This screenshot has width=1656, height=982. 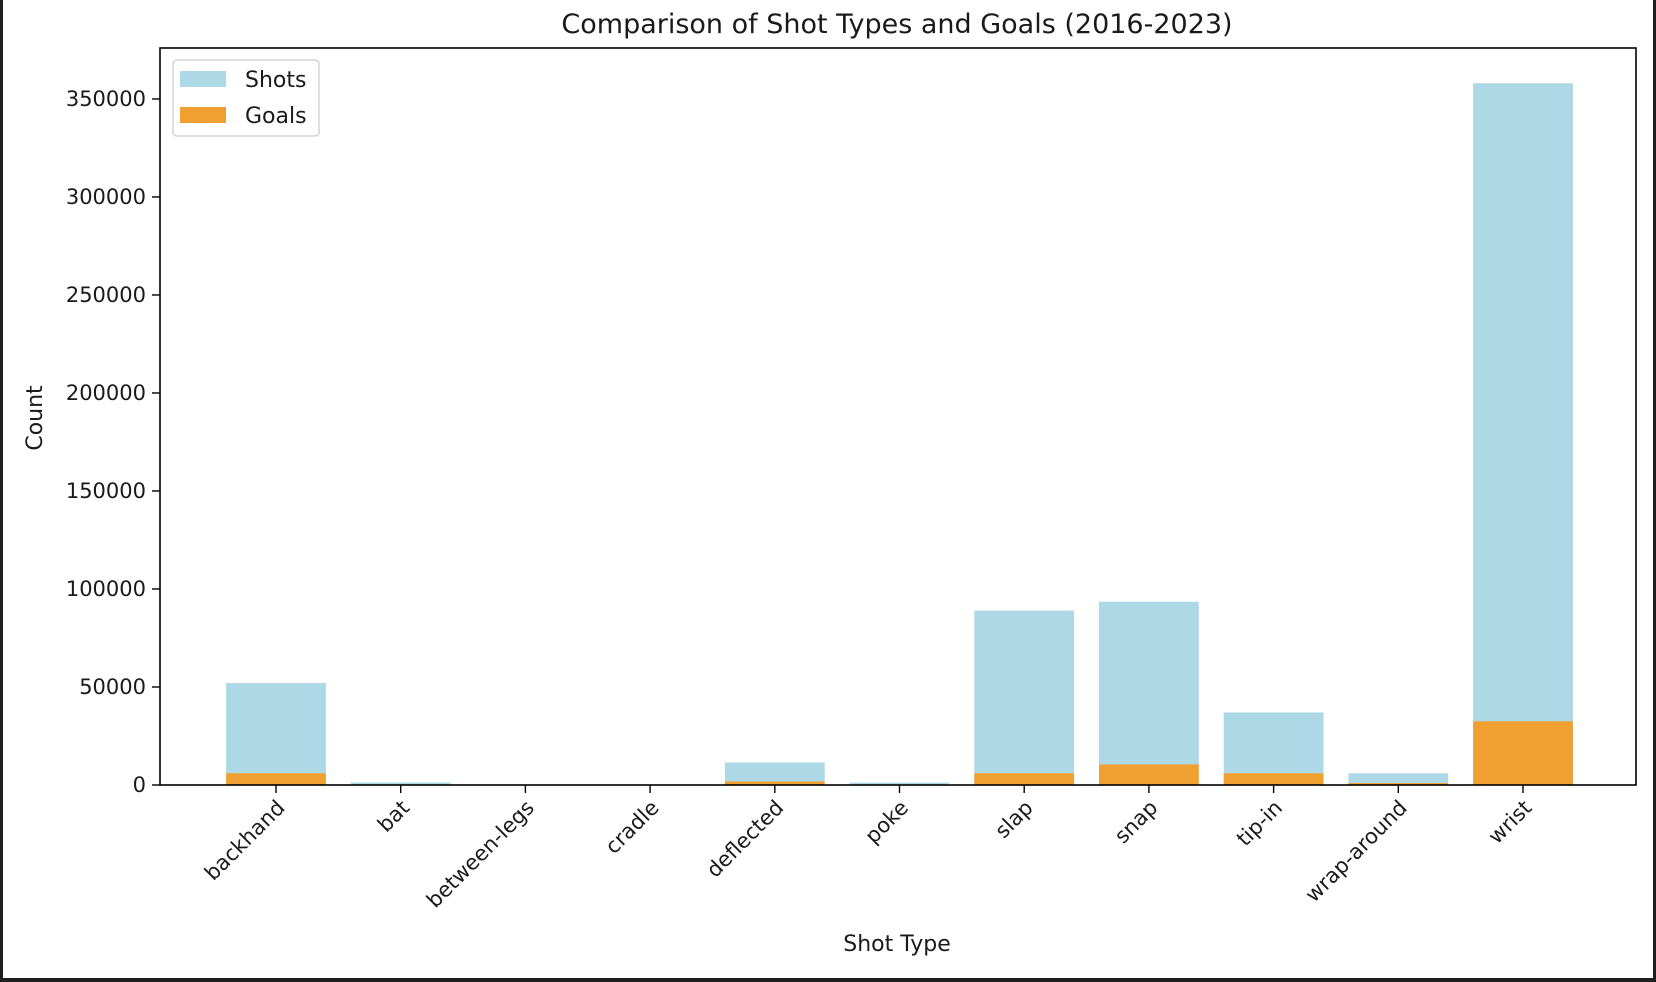 What do you see at coordinates (139, 785) in the screenshot?
I see `y-tick-label: 0` at bounding box center [139, 785].